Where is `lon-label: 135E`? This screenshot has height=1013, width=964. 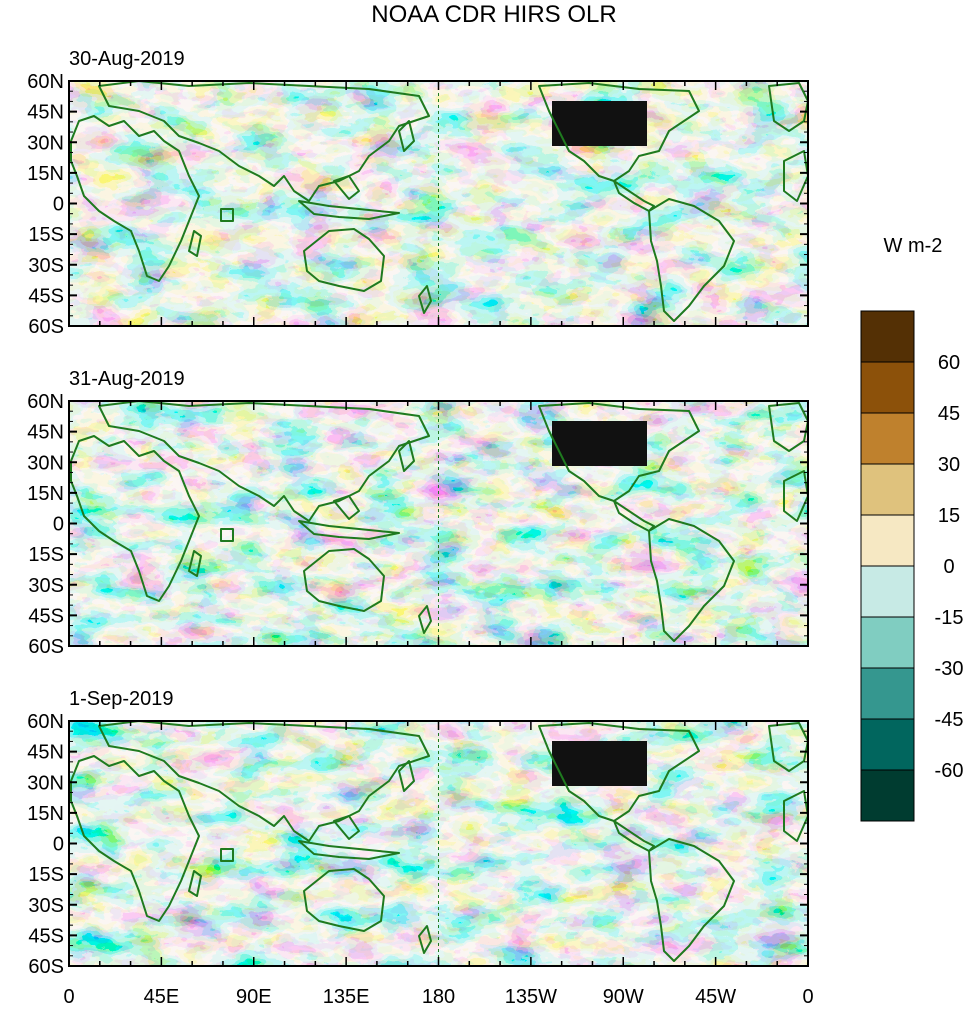 lon-label: 135E is located at coordinates (346, 997).